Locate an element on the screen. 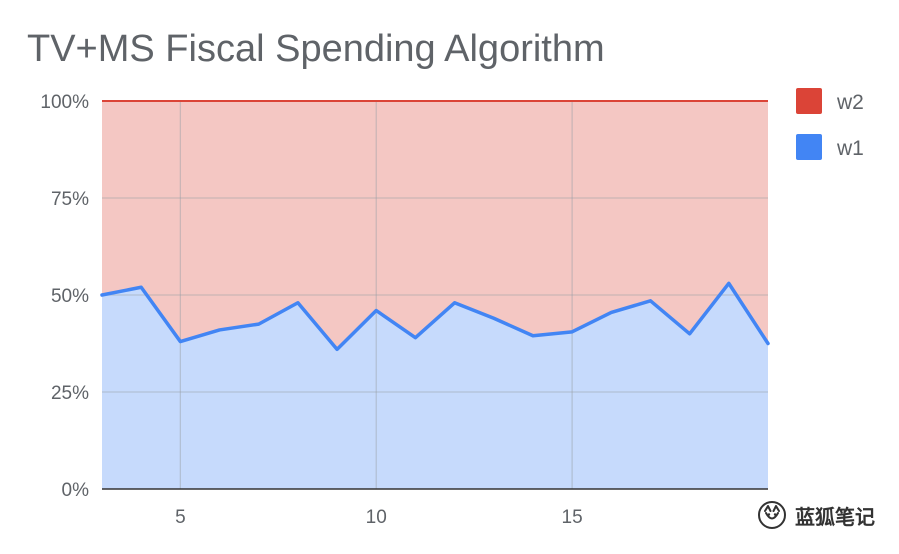 This screenshot has width=899, height=554. legend-item-w2: w2 is located at coordinates (830, 101).